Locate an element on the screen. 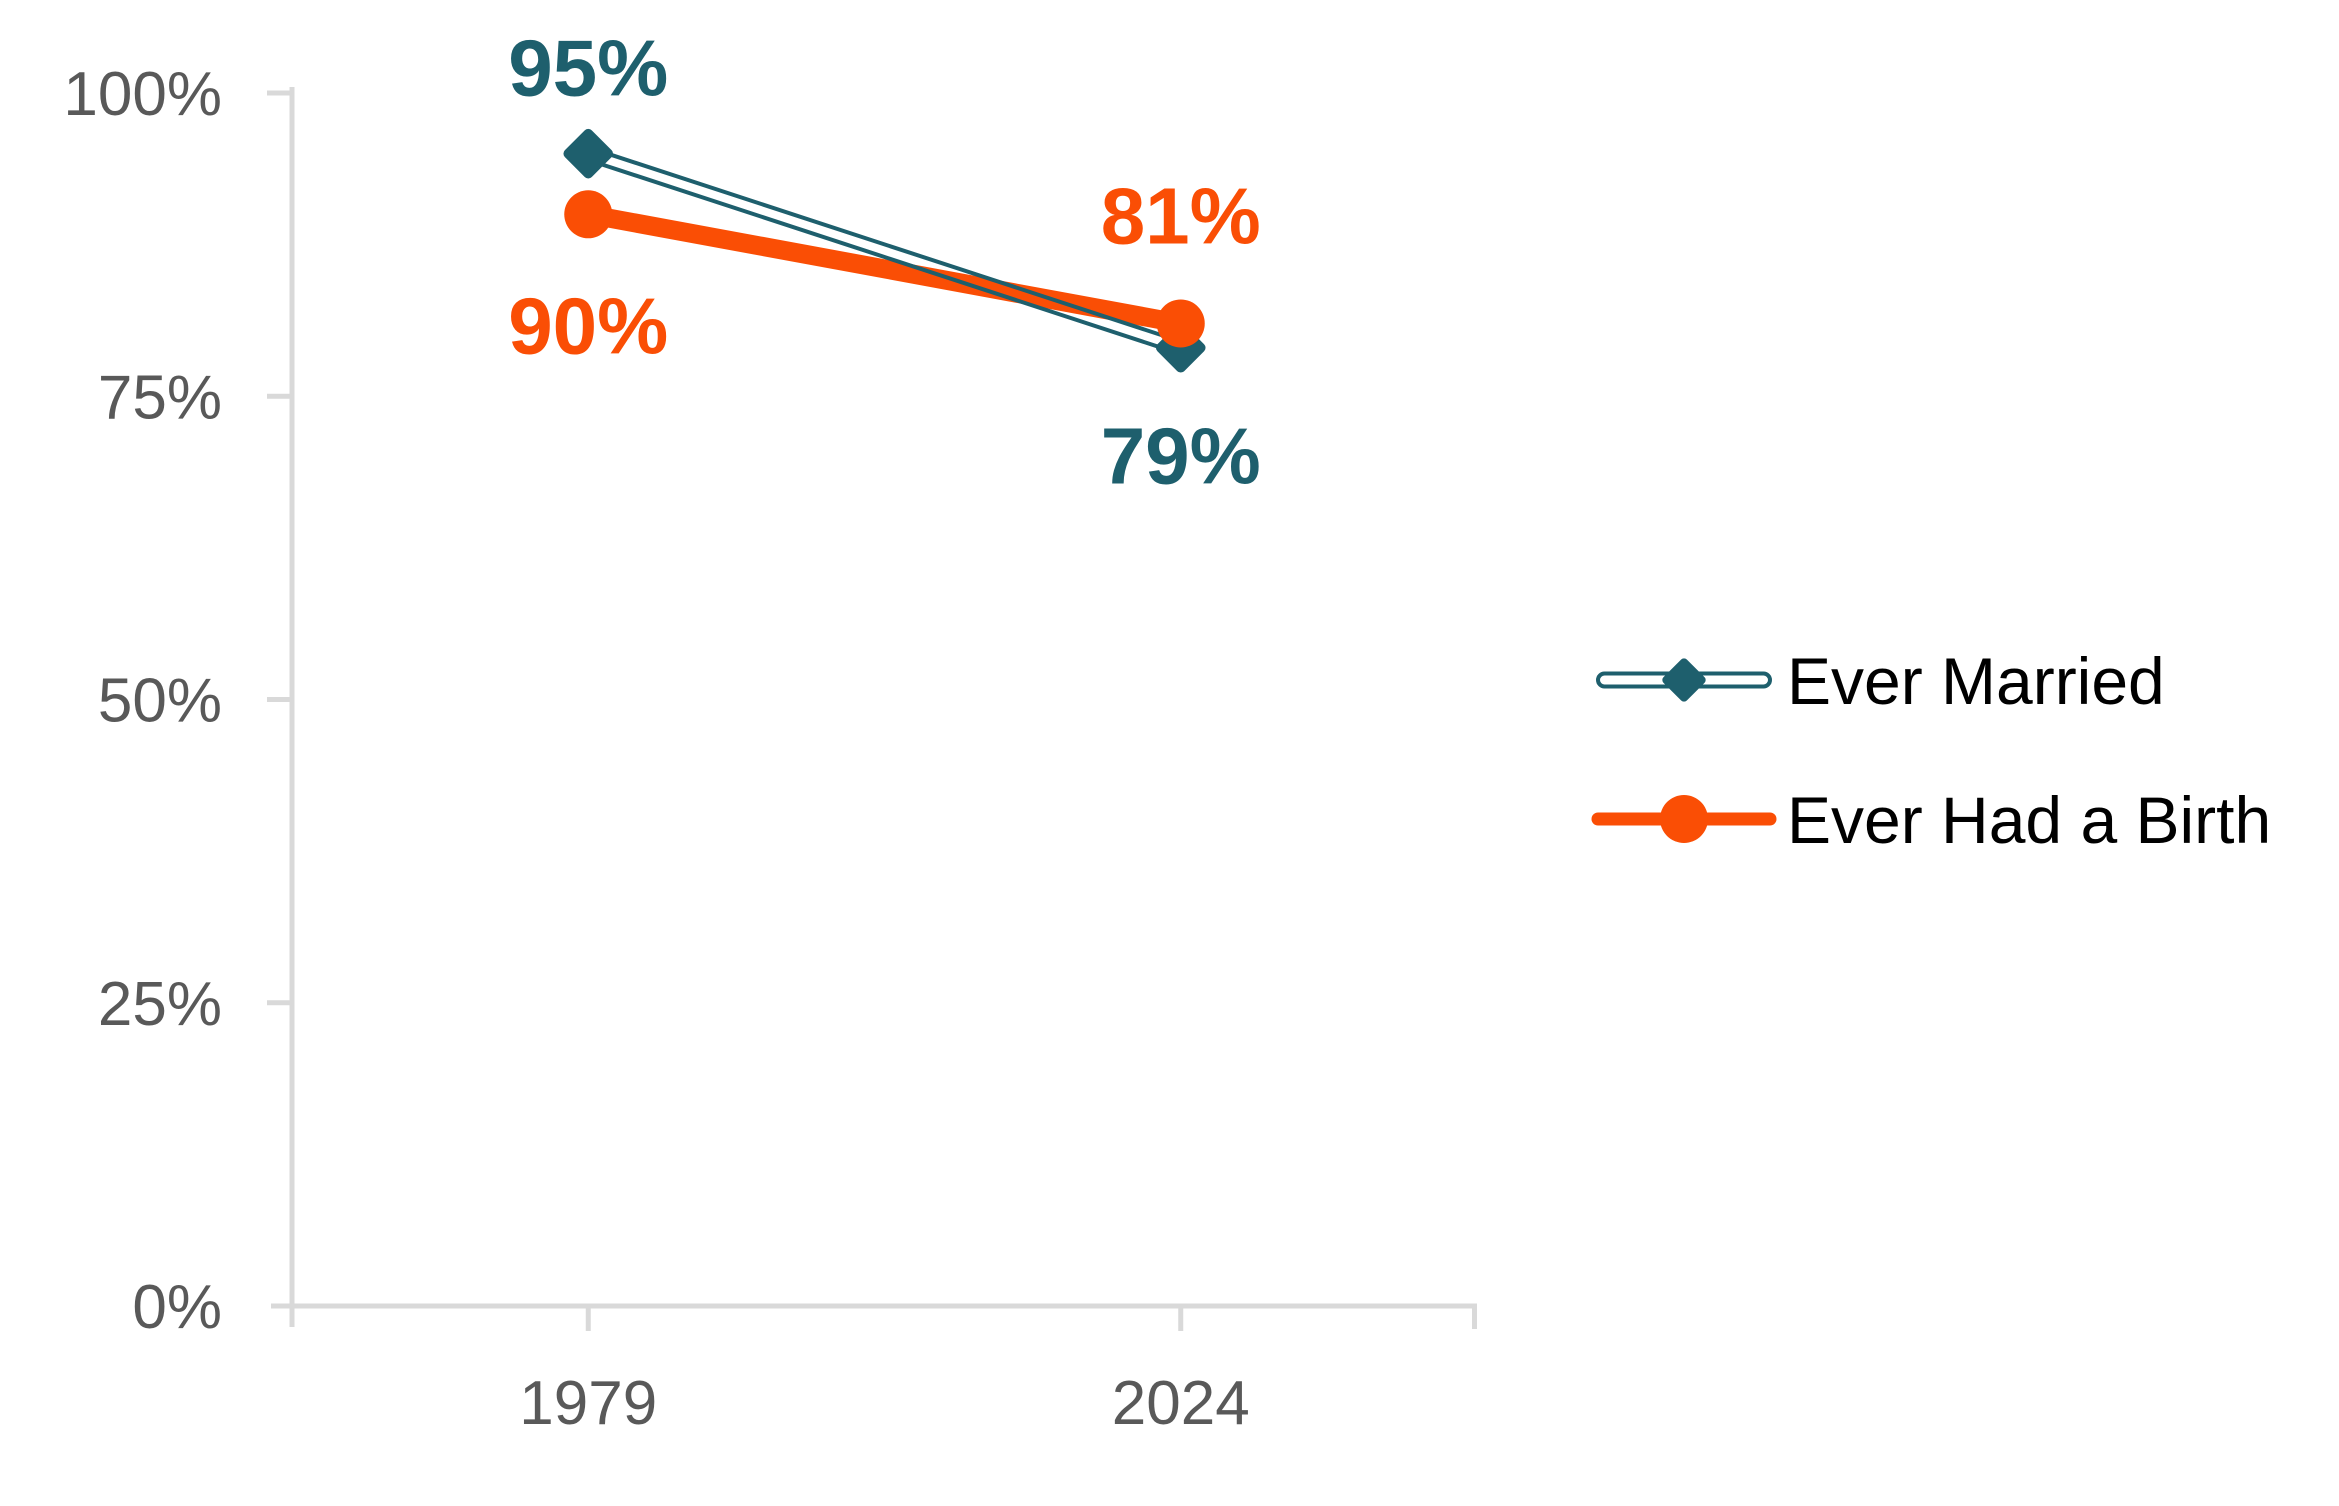  point-label-ever-had-birth-1979: 90% is located at coordinates (588, 325).